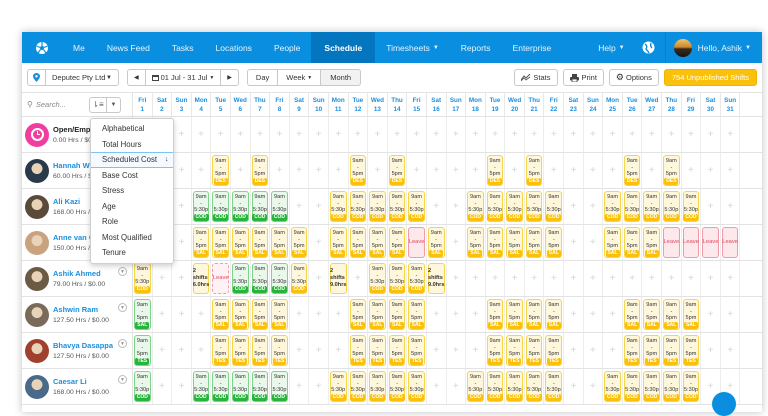  Describe the element at coordinates (132, 145) in the screenshot. I see `sort-option-total-hours: Total Hours` at that location.